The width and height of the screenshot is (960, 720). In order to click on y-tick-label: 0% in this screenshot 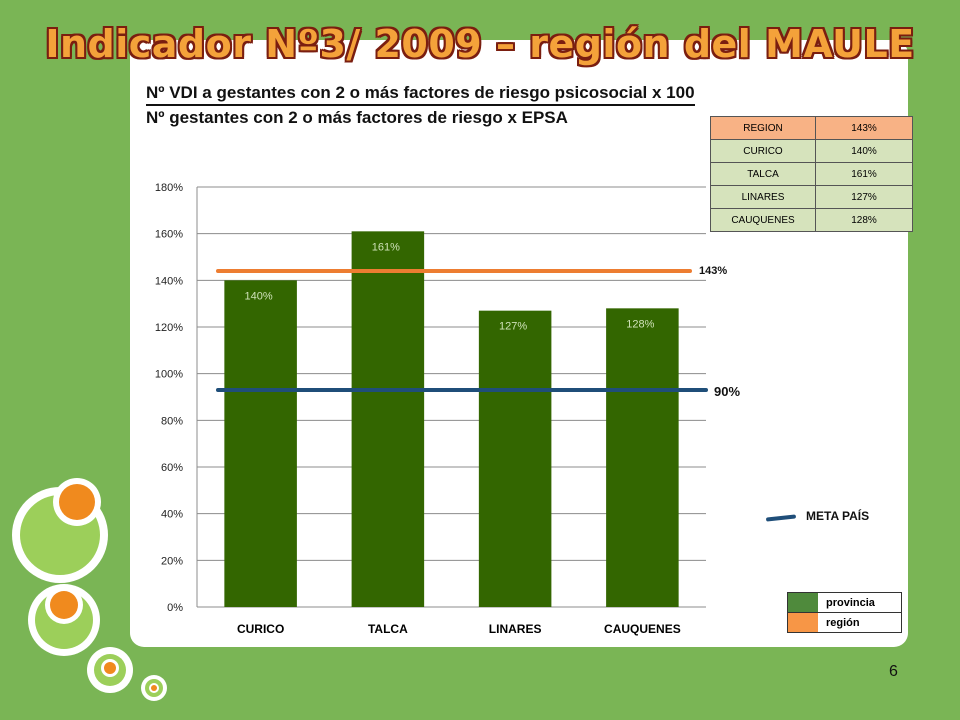, I will do `click(175, 608)`.